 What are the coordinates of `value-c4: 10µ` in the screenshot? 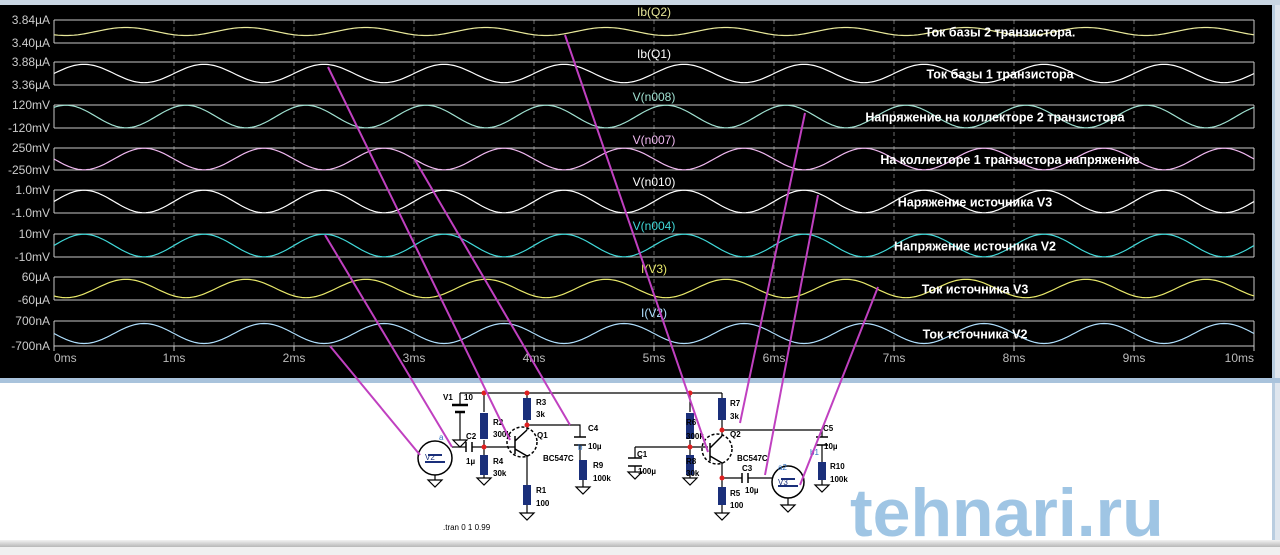 It's located at (595, 446).